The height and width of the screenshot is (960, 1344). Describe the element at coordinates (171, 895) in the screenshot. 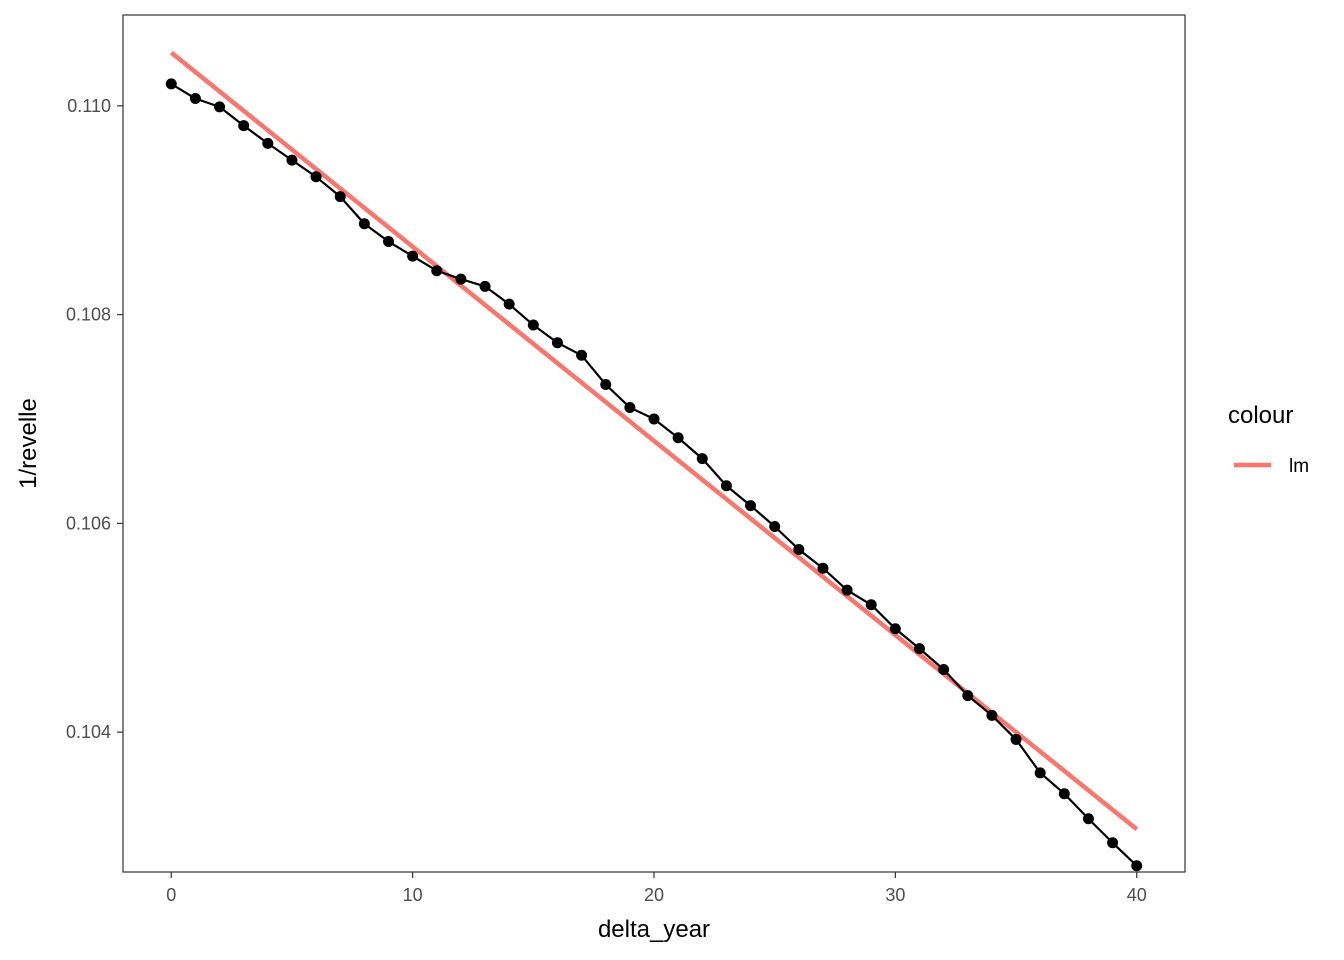

I see `x-tick-label-0: 0` at that location.